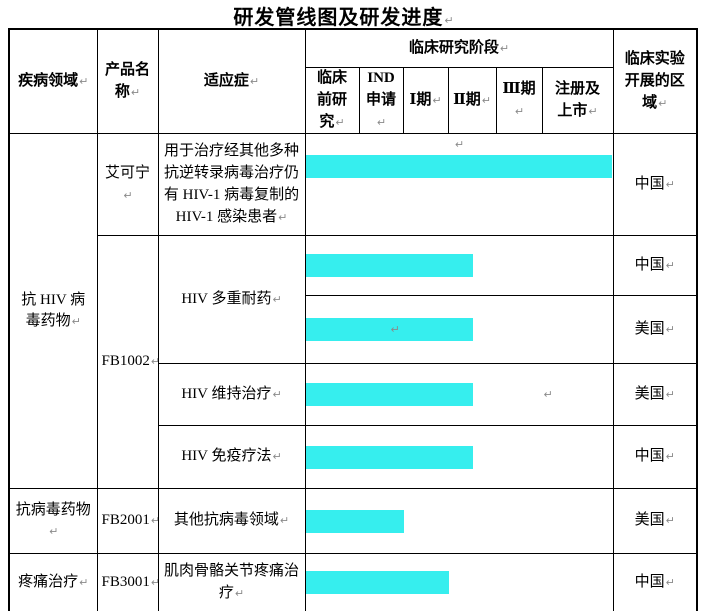  Describe the element at coordinates (381, 100) in the screenshot. I see `col-header-stage-ind: IND 申请↵` at that location.